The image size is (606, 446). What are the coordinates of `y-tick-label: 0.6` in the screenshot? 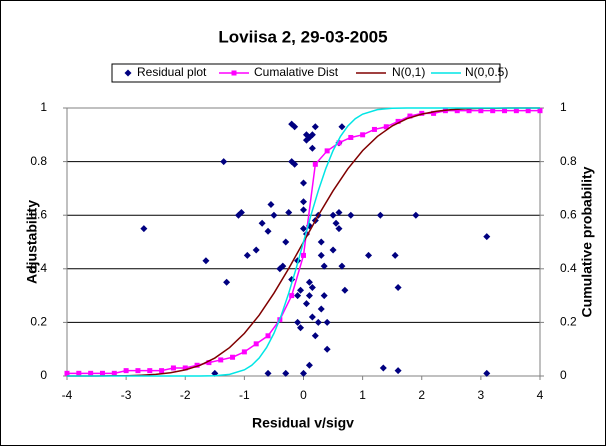 It's located at (38, 214).